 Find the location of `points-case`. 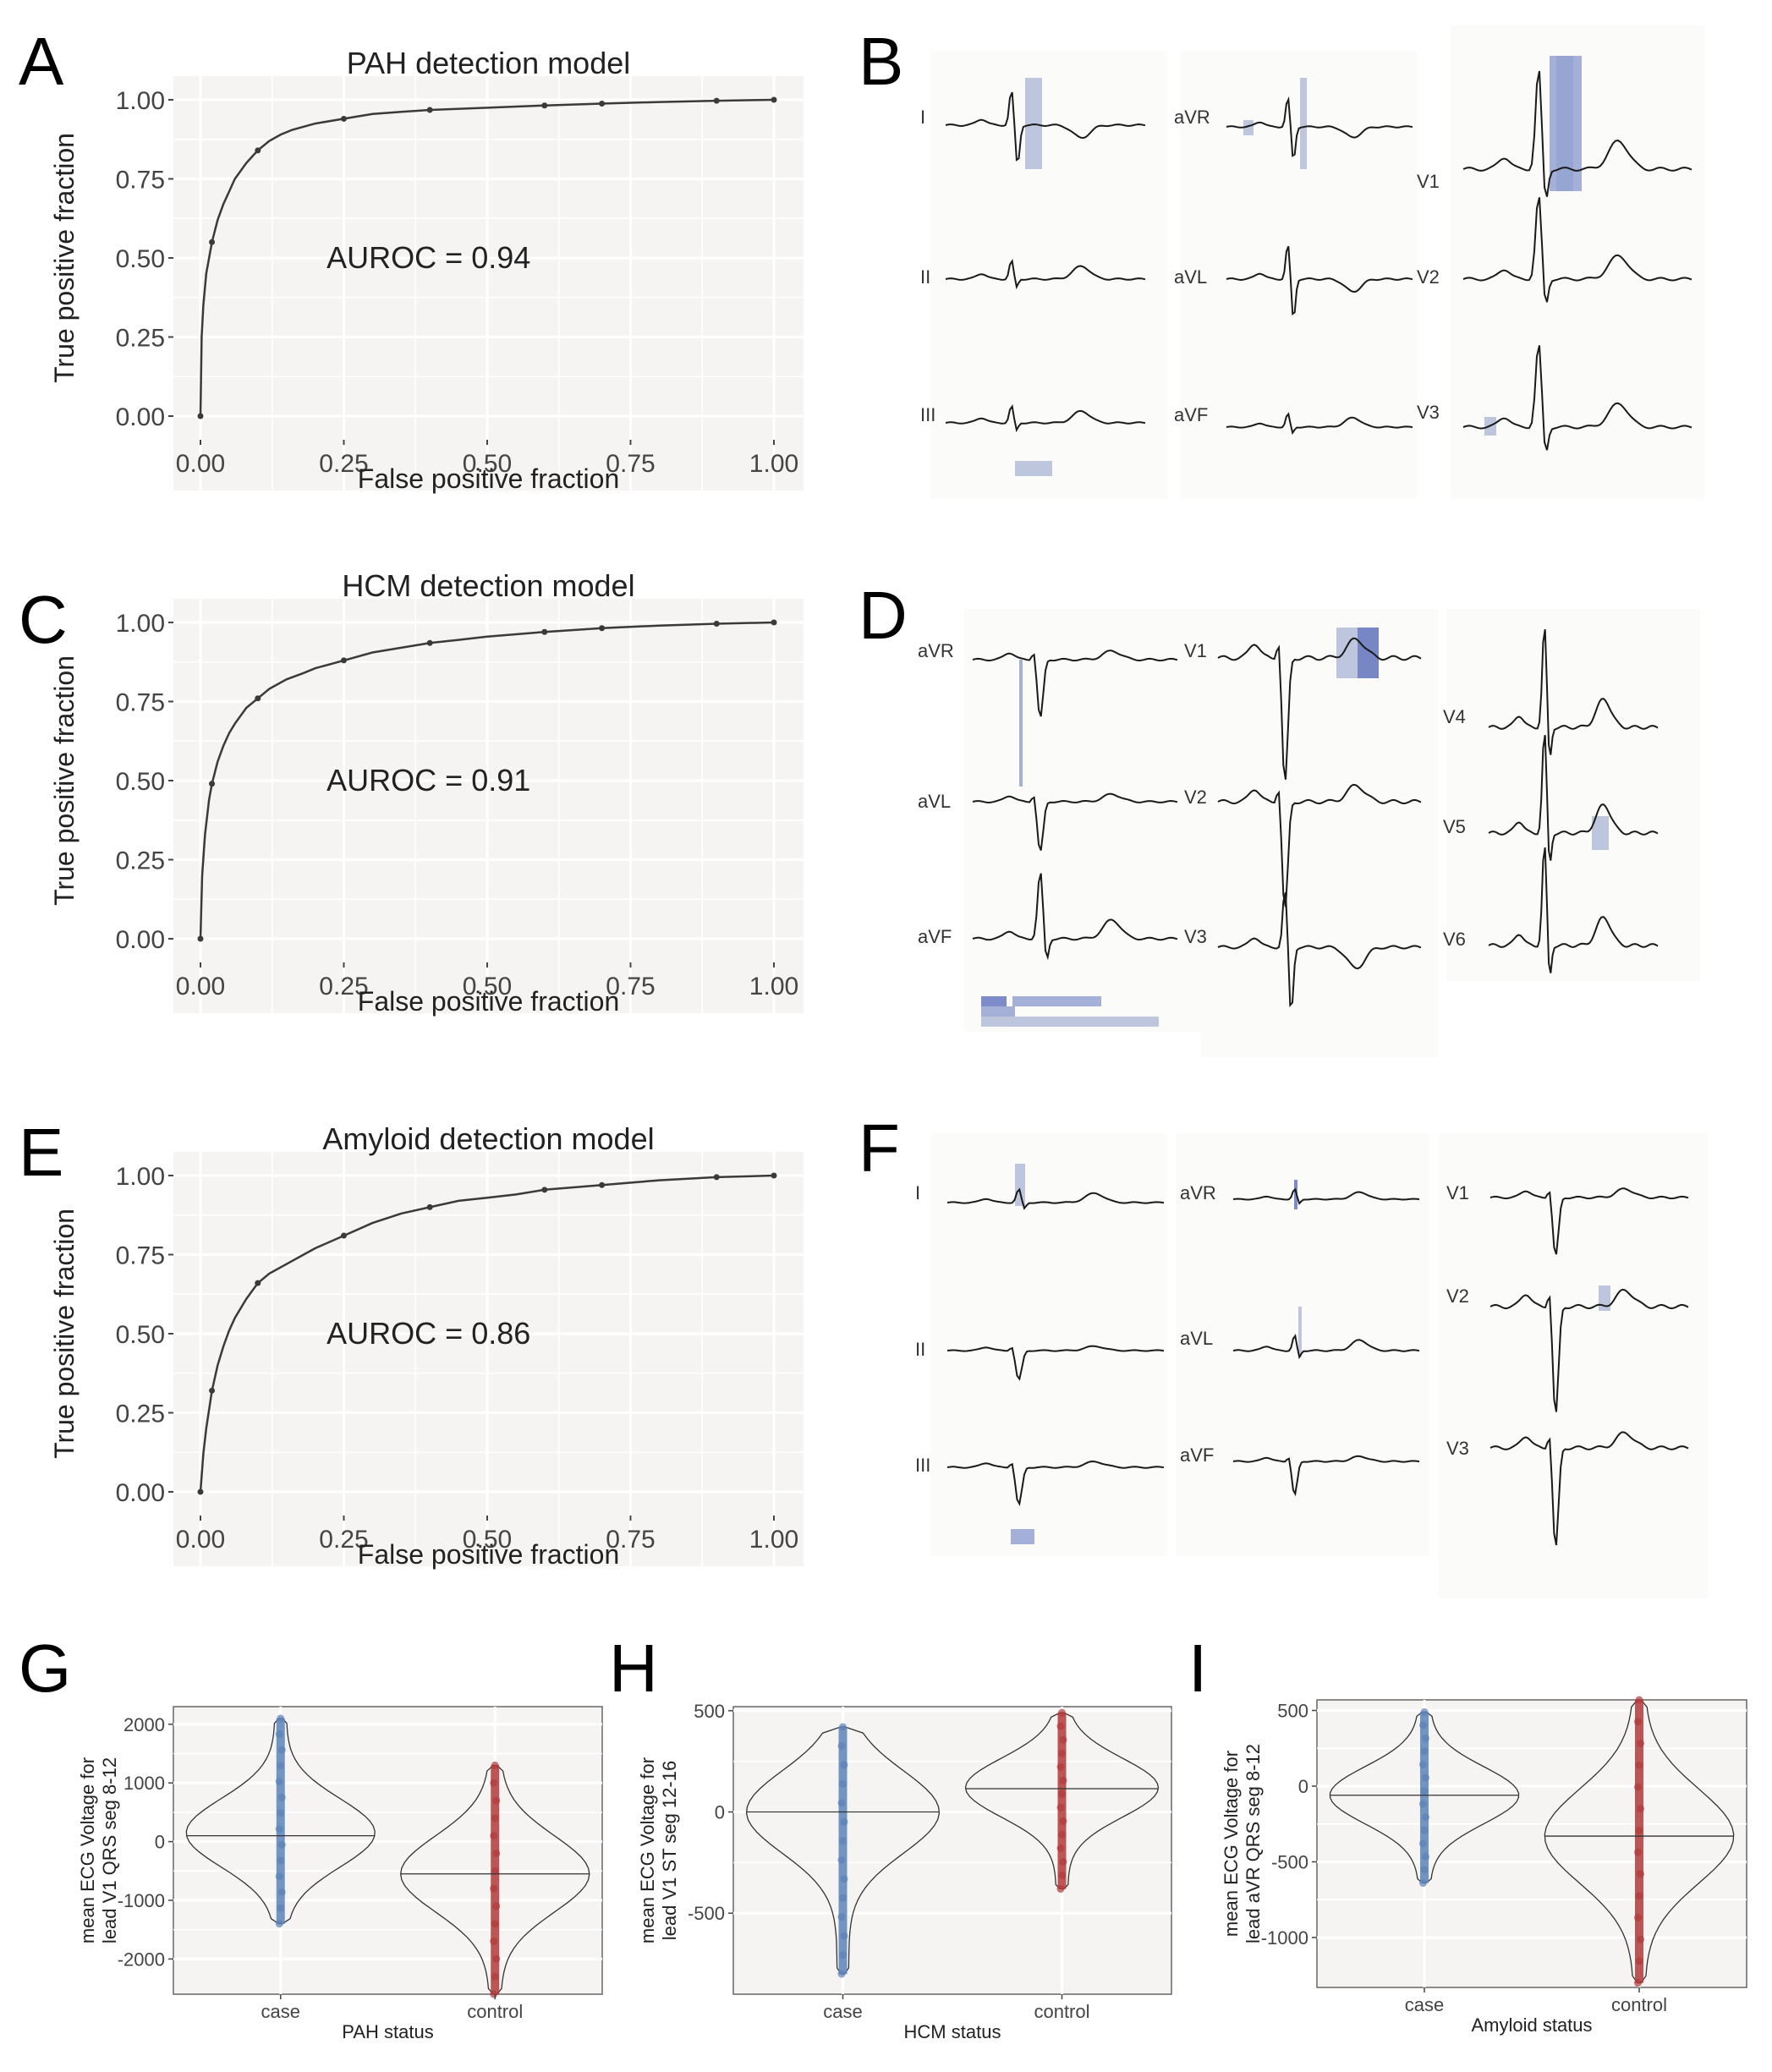

points-case is located at coordinates (280, 1821).